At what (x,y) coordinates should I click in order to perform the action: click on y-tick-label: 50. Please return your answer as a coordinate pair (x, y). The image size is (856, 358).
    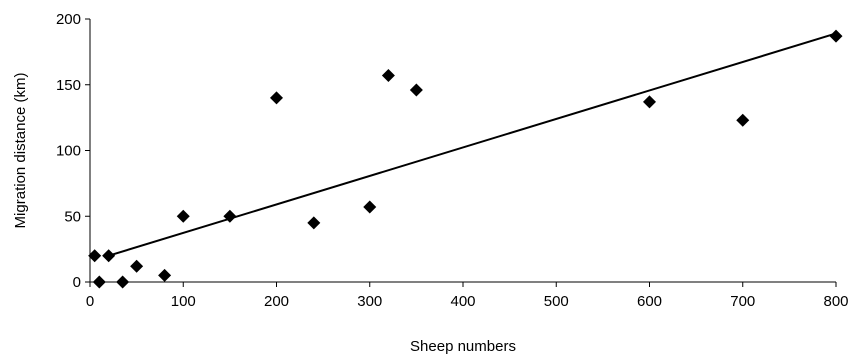
    Looking at the image, I should click on (72, 216).